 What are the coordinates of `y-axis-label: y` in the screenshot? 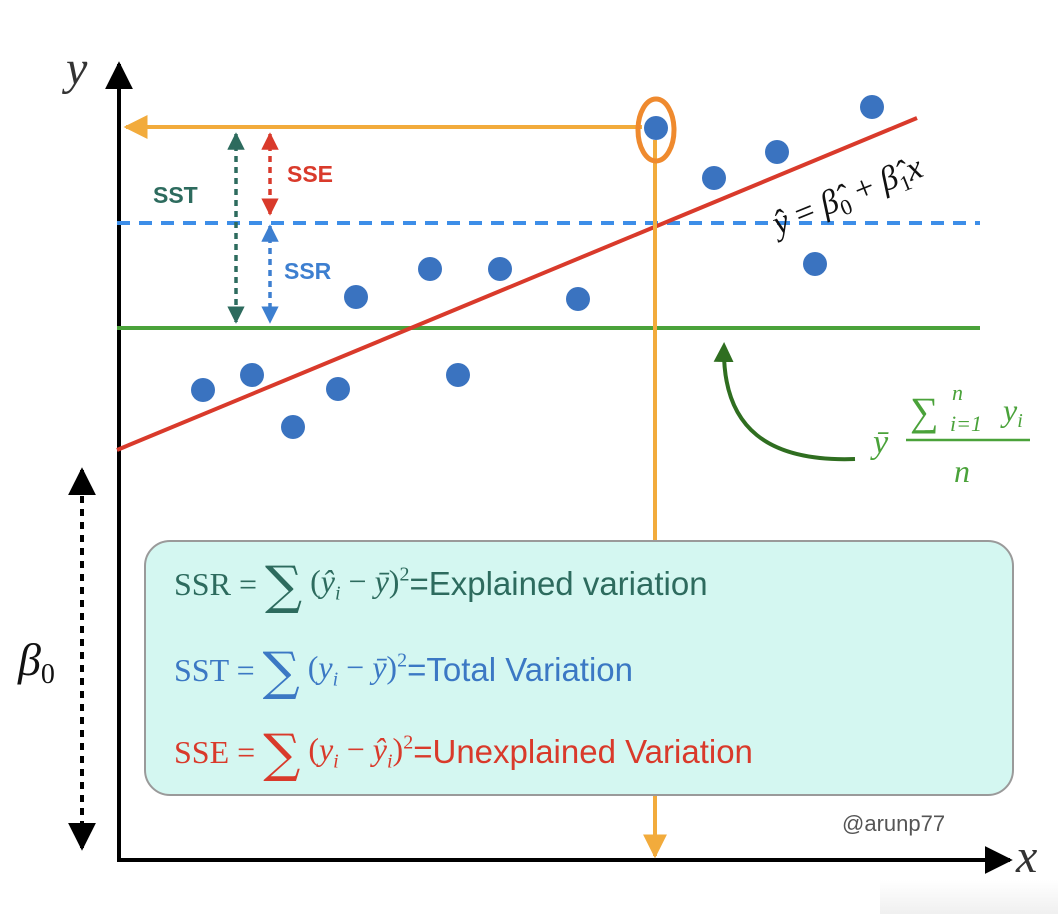 It's located at (74, 68).